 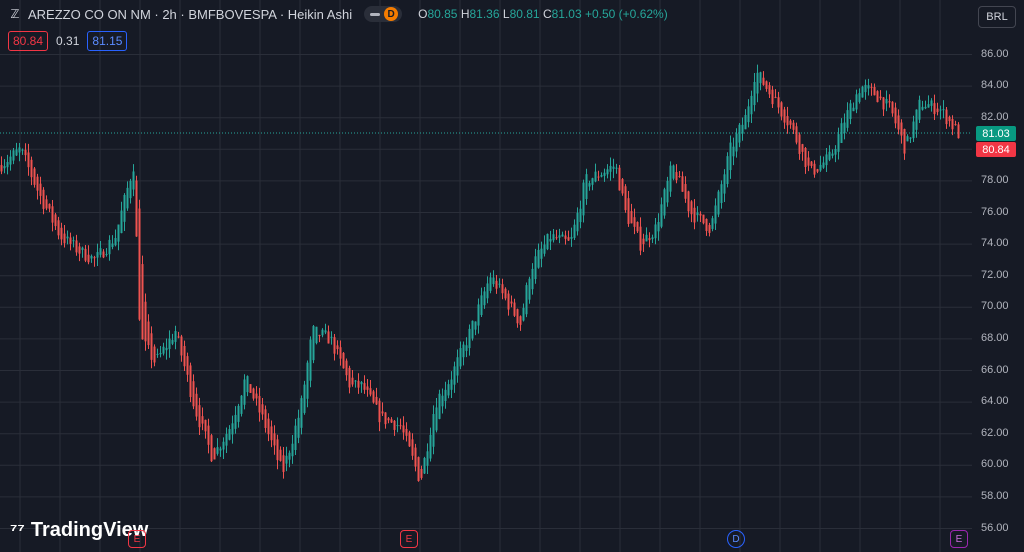 I want to click on event-dividend: D, so click(x=736, y=539).